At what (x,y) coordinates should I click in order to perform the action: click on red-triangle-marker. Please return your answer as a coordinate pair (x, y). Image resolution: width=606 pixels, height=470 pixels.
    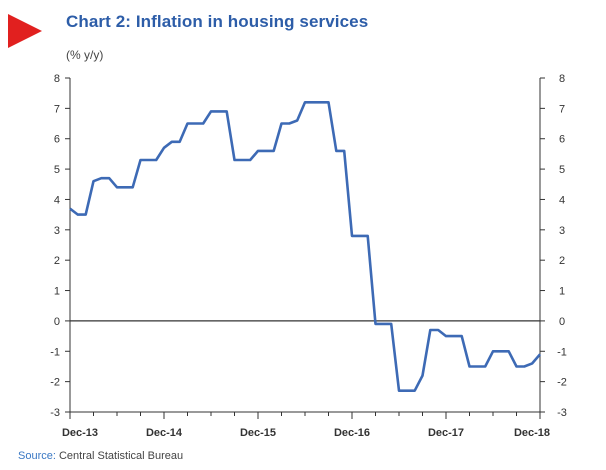
    Looking at the image, I should click on (25, 31).